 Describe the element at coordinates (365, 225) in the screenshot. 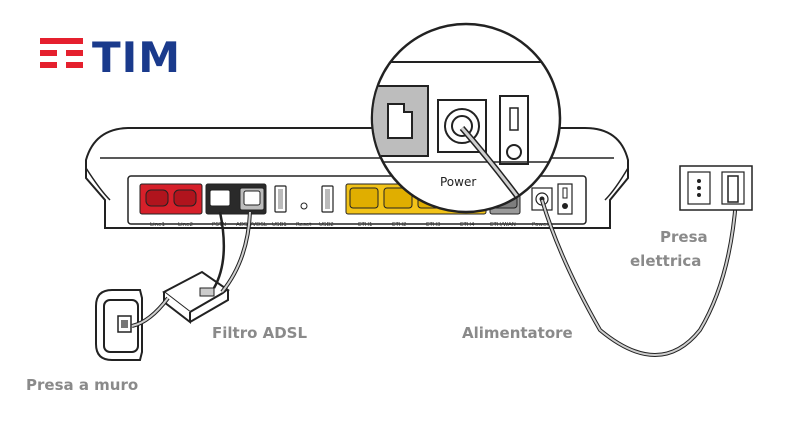

I see `eth1-label: ETH1` at that location.